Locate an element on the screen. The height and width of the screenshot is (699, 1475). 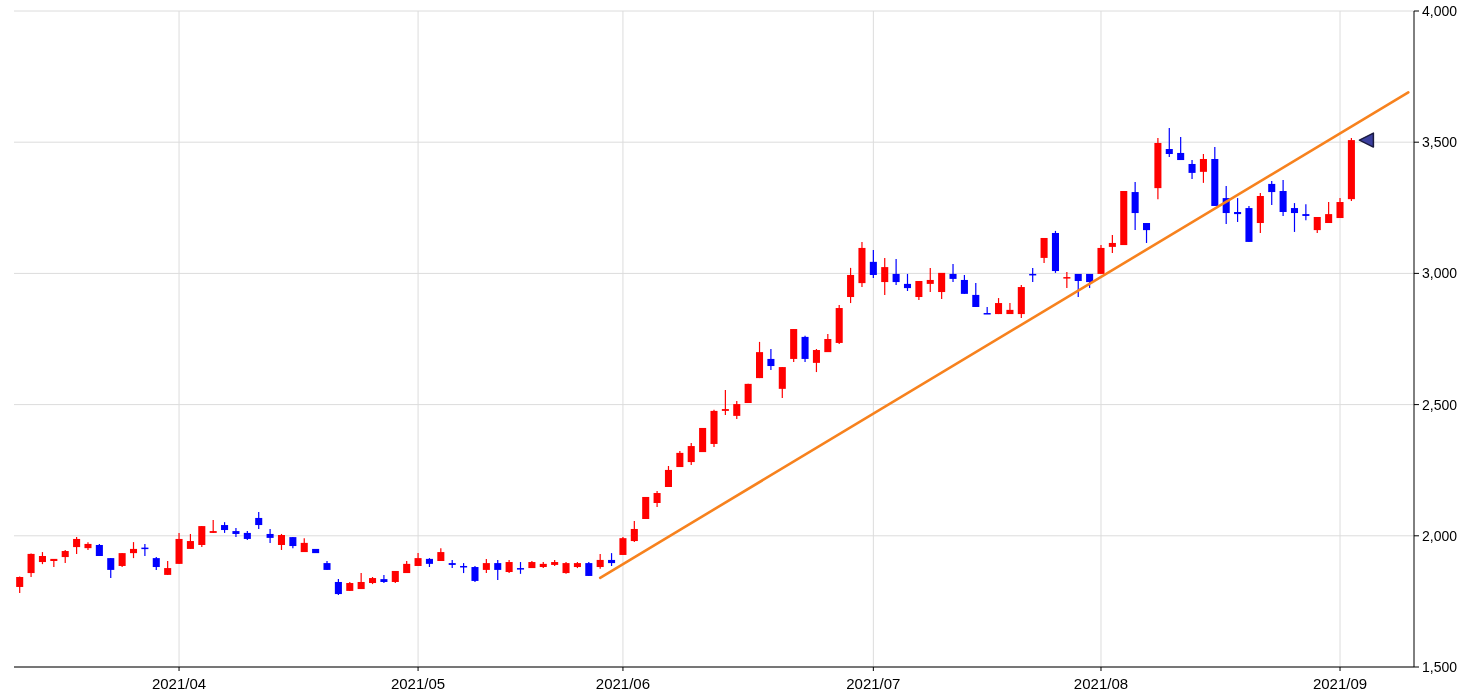
x-tick-label: 2021/09 is located at coordinates (1340, 683).